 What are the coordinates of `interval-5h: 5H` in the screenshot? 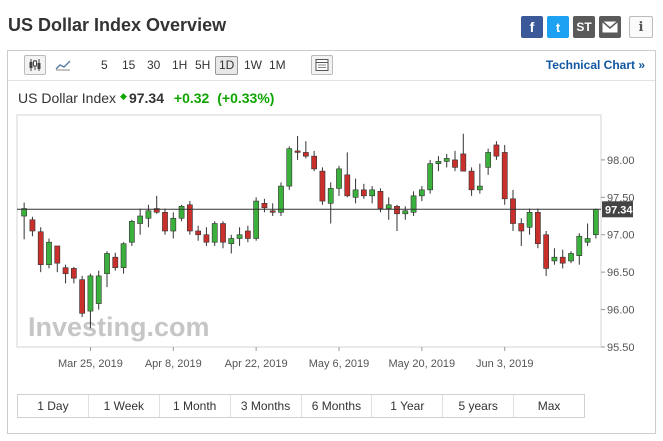 It's located at (203, 65).